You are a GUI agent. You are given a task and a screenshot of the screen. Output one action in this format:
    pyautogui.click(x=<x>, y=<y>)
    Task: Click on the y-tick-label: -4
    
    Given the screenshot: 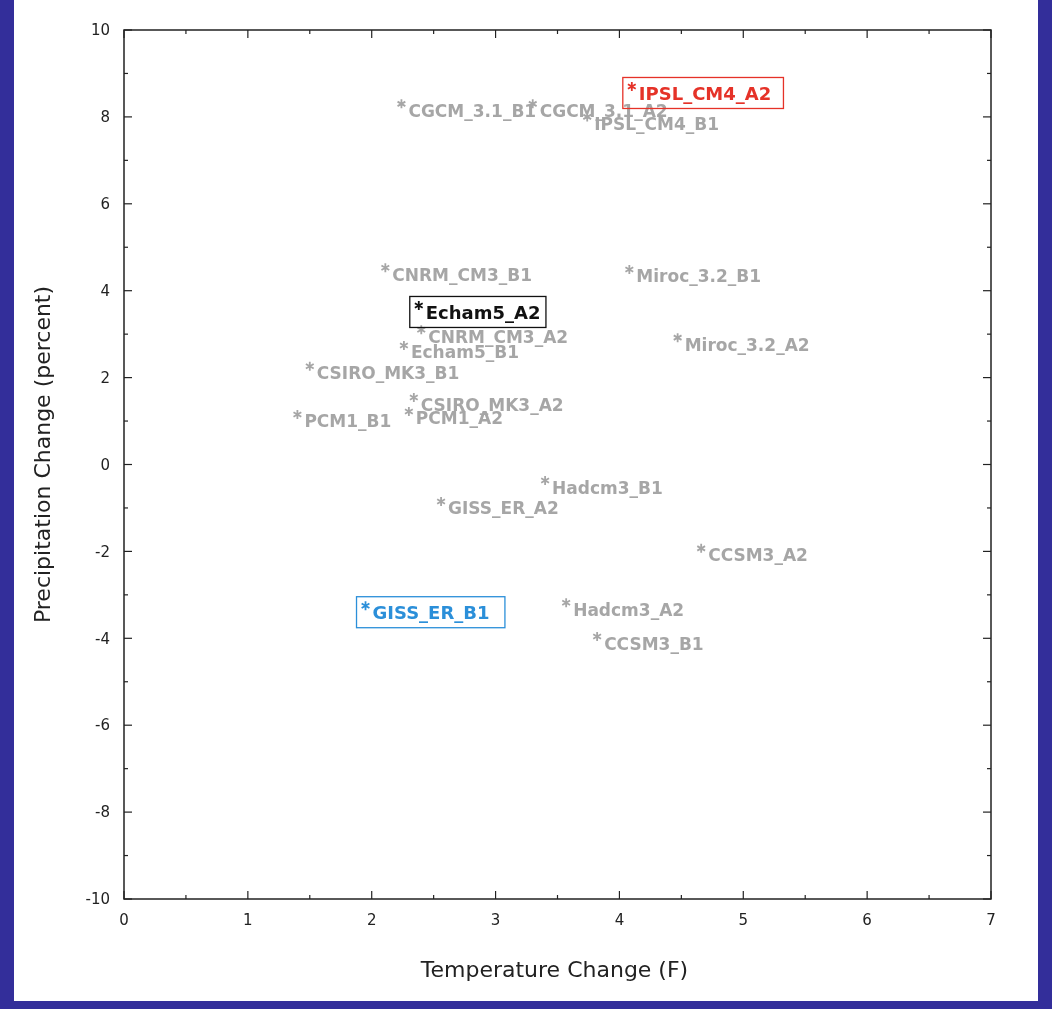 What is the action you would take?
    pyautogui.click(x=102, y=638)
    